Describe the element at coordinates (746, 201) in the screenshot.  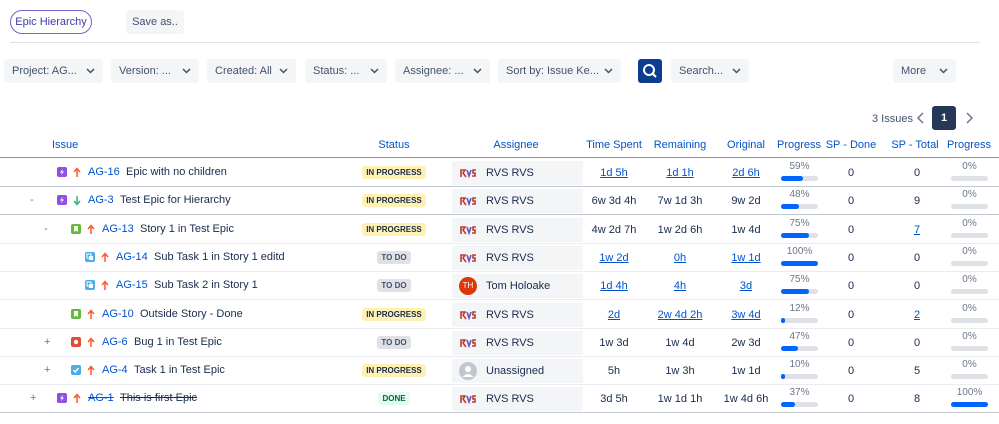
I see `time-original: 9w 2d` at that location.